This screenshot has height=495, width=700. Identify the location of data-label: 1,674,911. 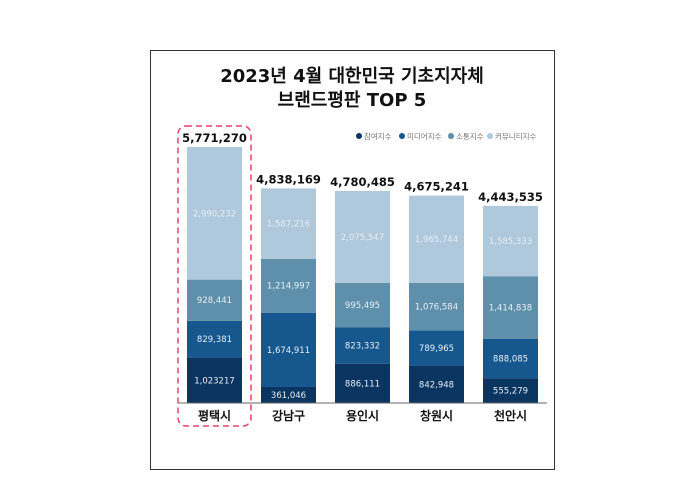
(288, 351).